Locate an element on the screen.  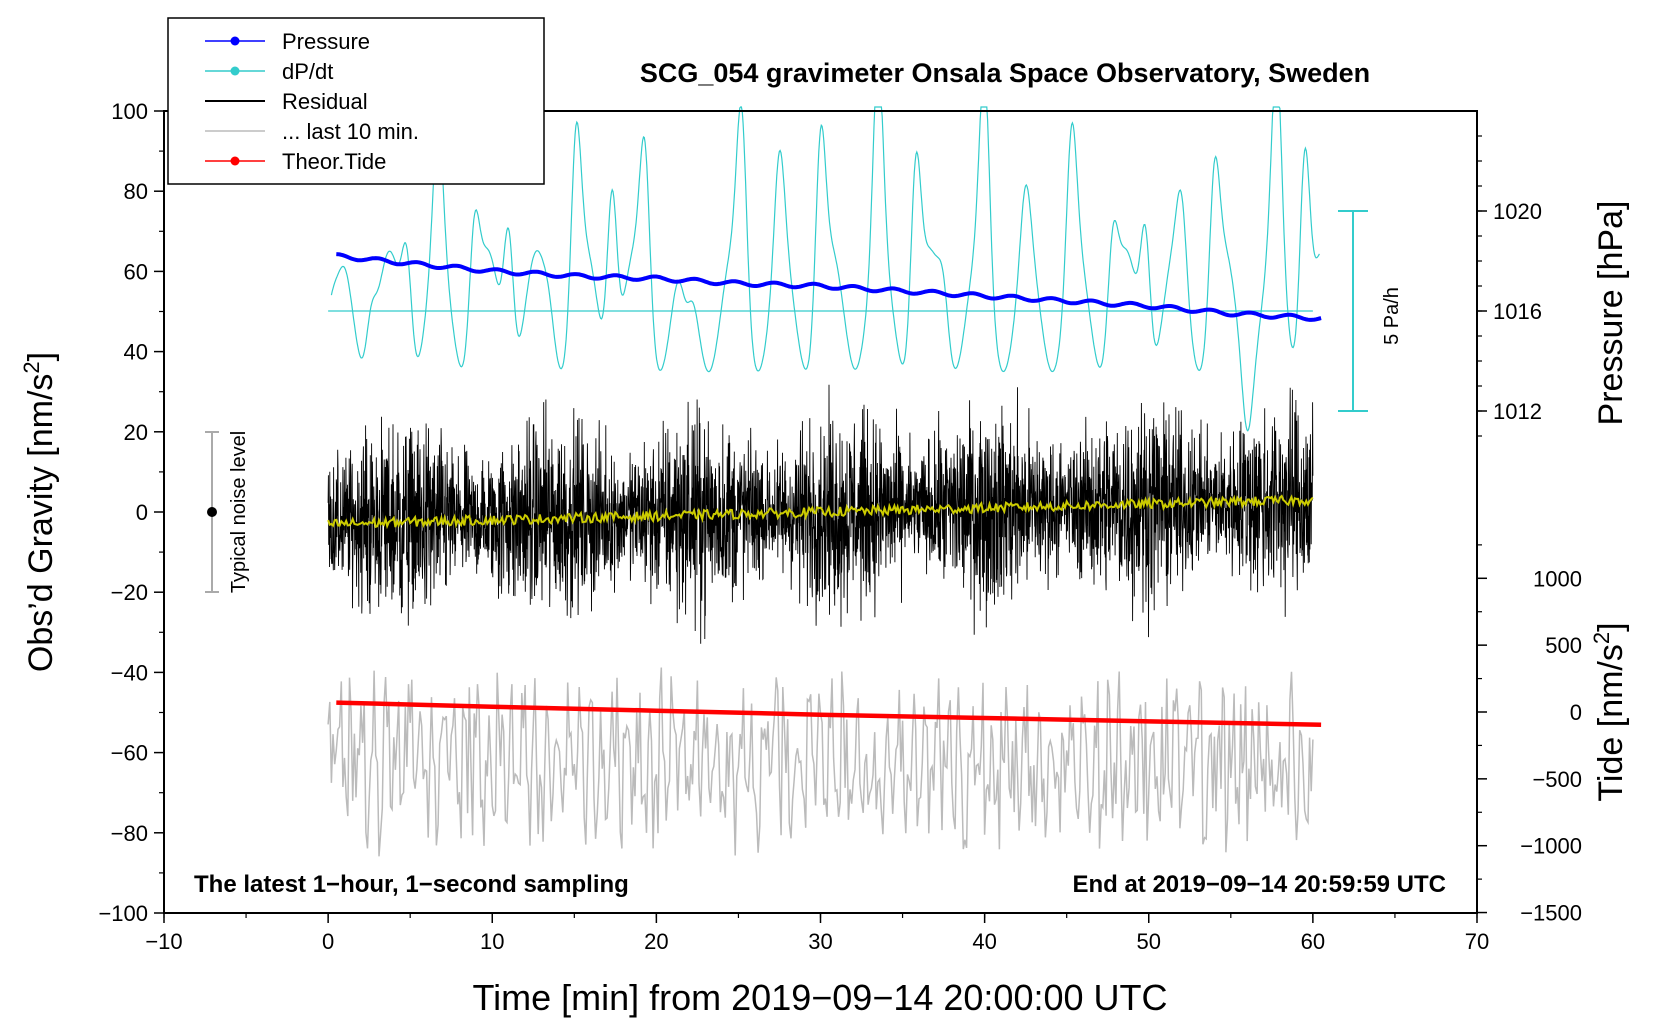
legend-label: dP/dt is located at coordinates (307, 71).